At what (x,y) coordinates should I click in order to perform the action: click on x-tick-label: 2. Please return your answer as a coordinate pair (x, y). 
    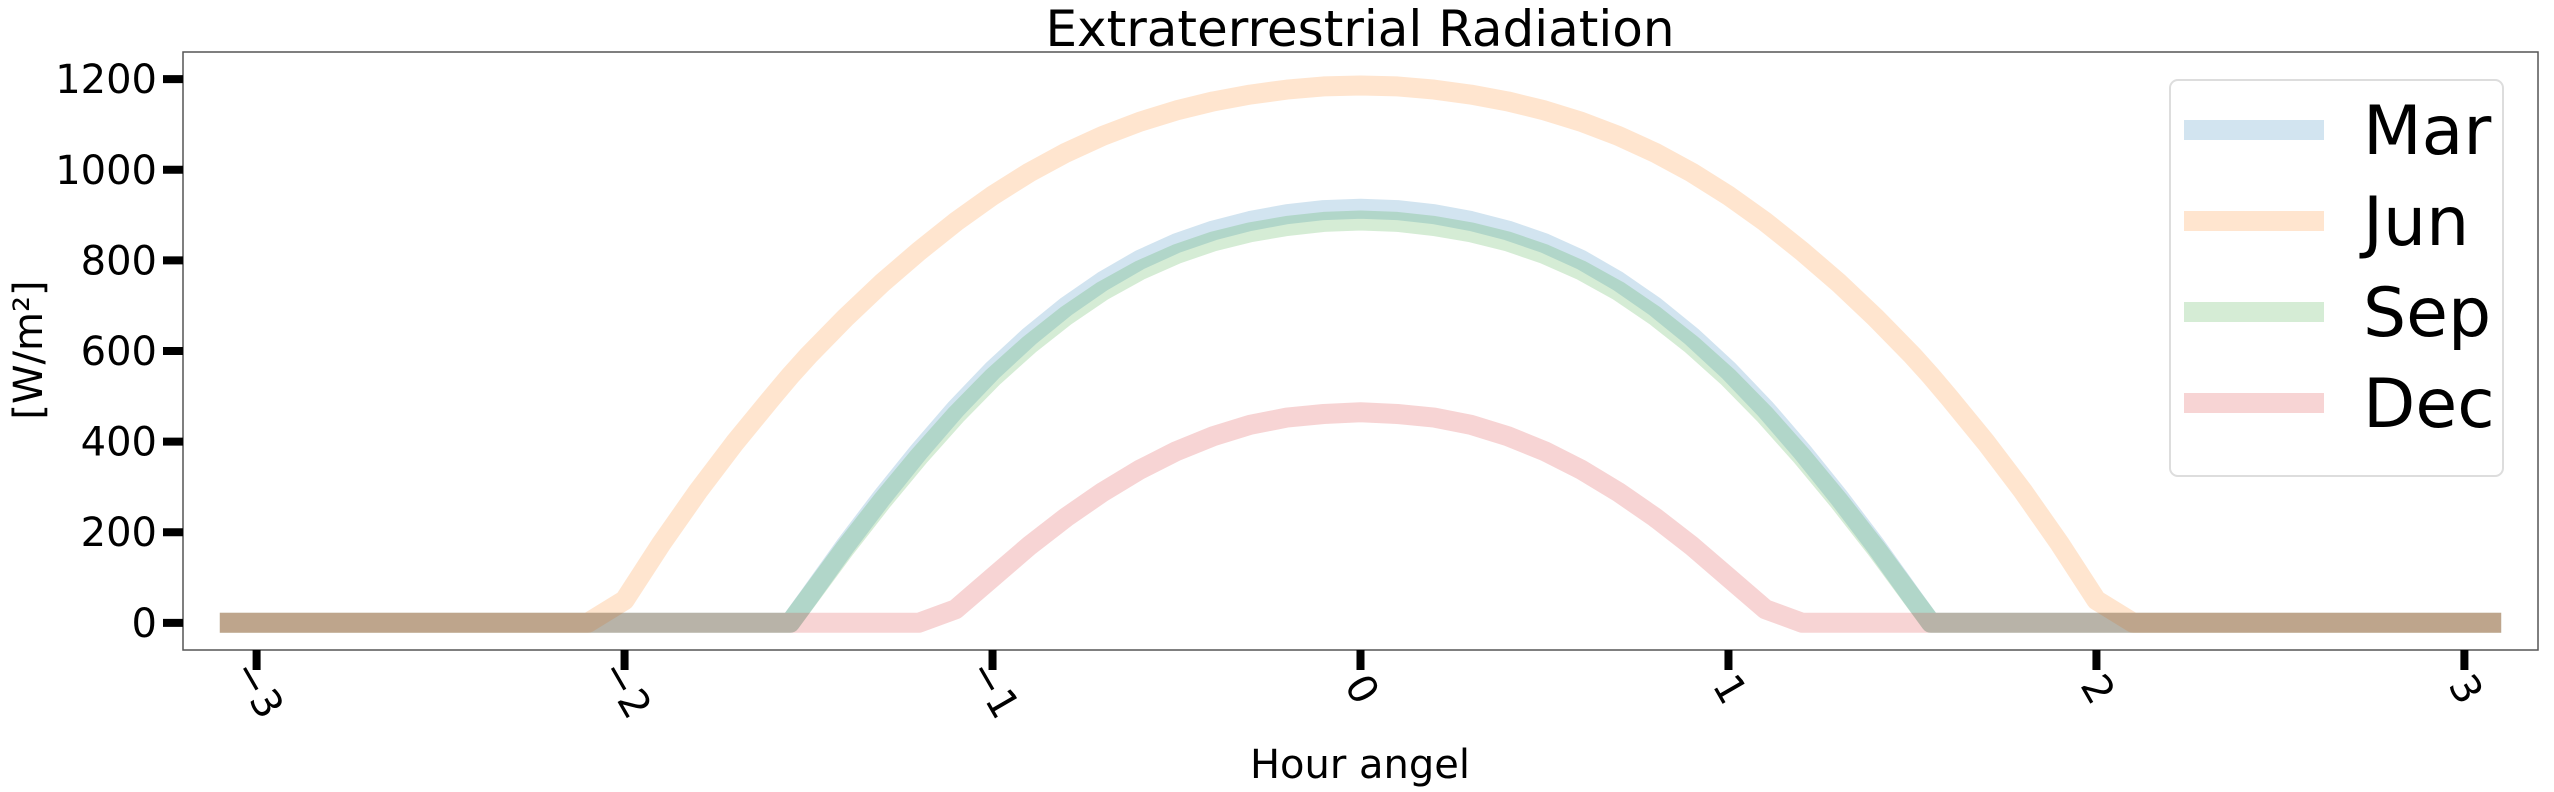
    Looking at the image, I should click on (2097, 689).